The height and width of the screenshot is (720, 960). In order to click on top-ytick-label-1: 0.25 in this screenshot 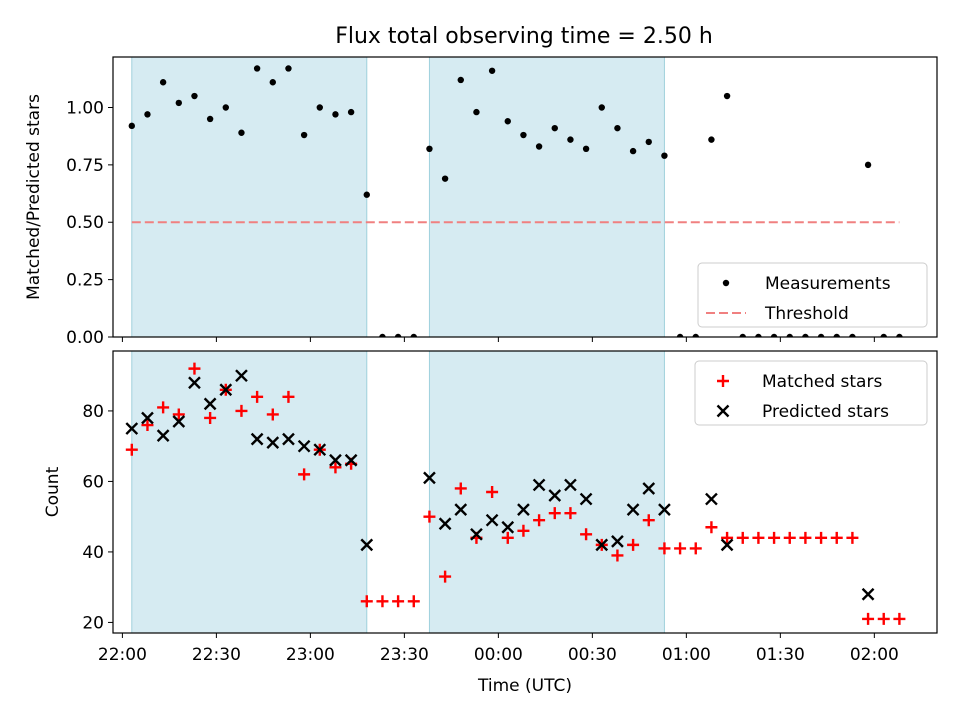, I will do `click(85, 281)`.